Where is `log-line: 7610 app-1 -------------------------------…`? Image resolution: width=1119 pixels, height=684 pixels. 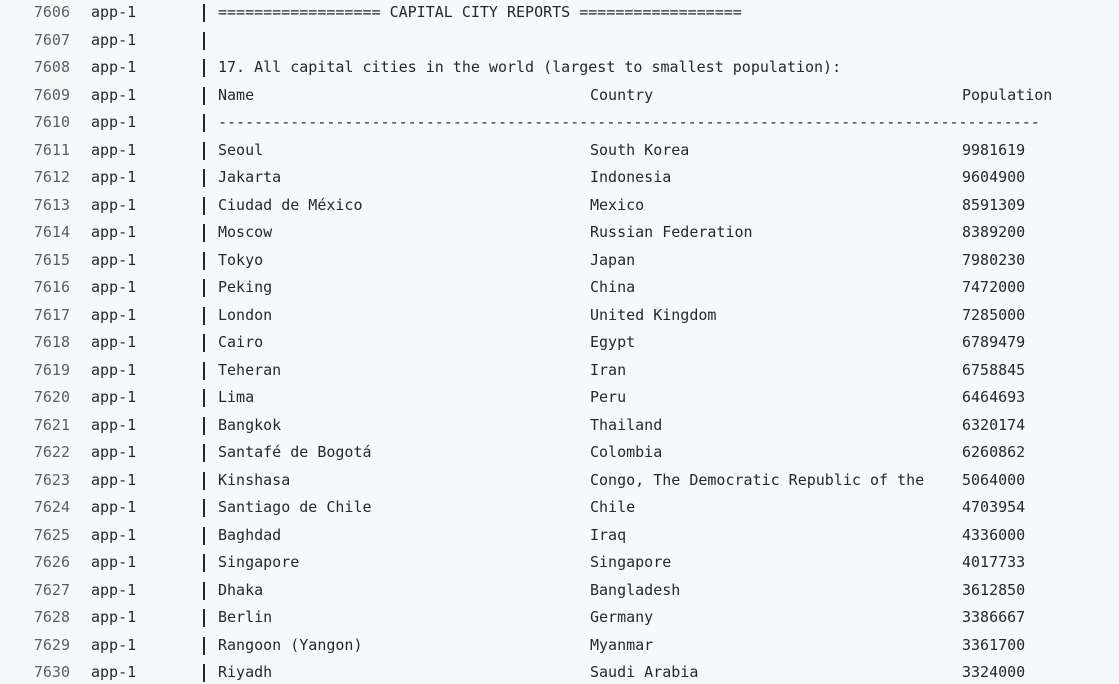 log-line: 7610 app-1 -------------------------------… is located at coordinates (559, 123).